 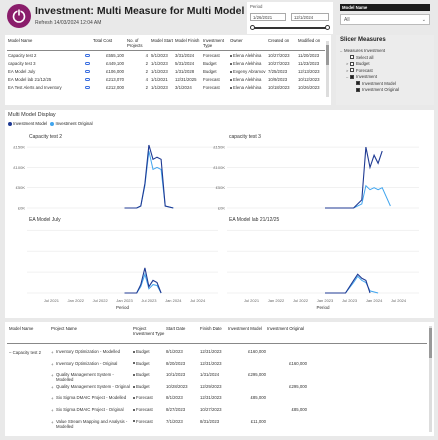 What do you see at coordinates (365, 50) in the screenshot?
I see `slicer-item-label: Measures Investment` at bounding box center [365, 50].